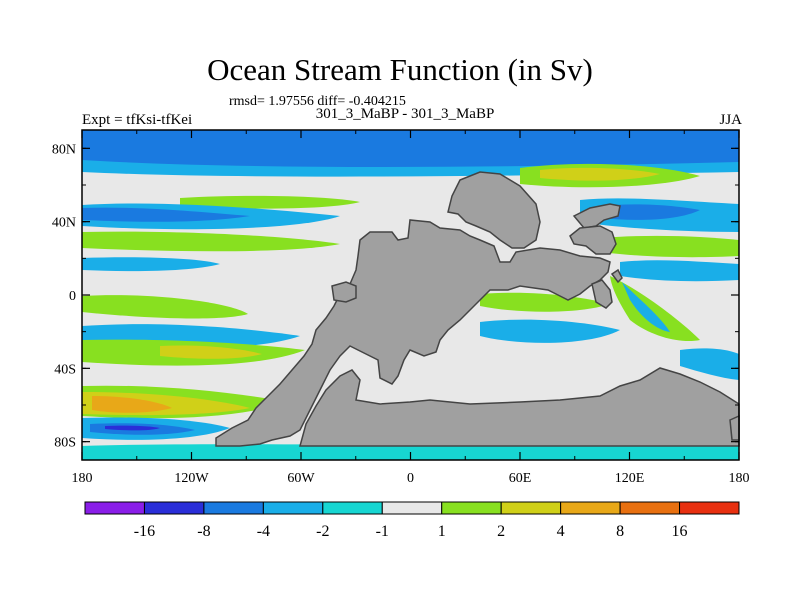 The width and height of the screenshot is (800, 600). I want to click on colorbar-label: -4, so click(263, 531).